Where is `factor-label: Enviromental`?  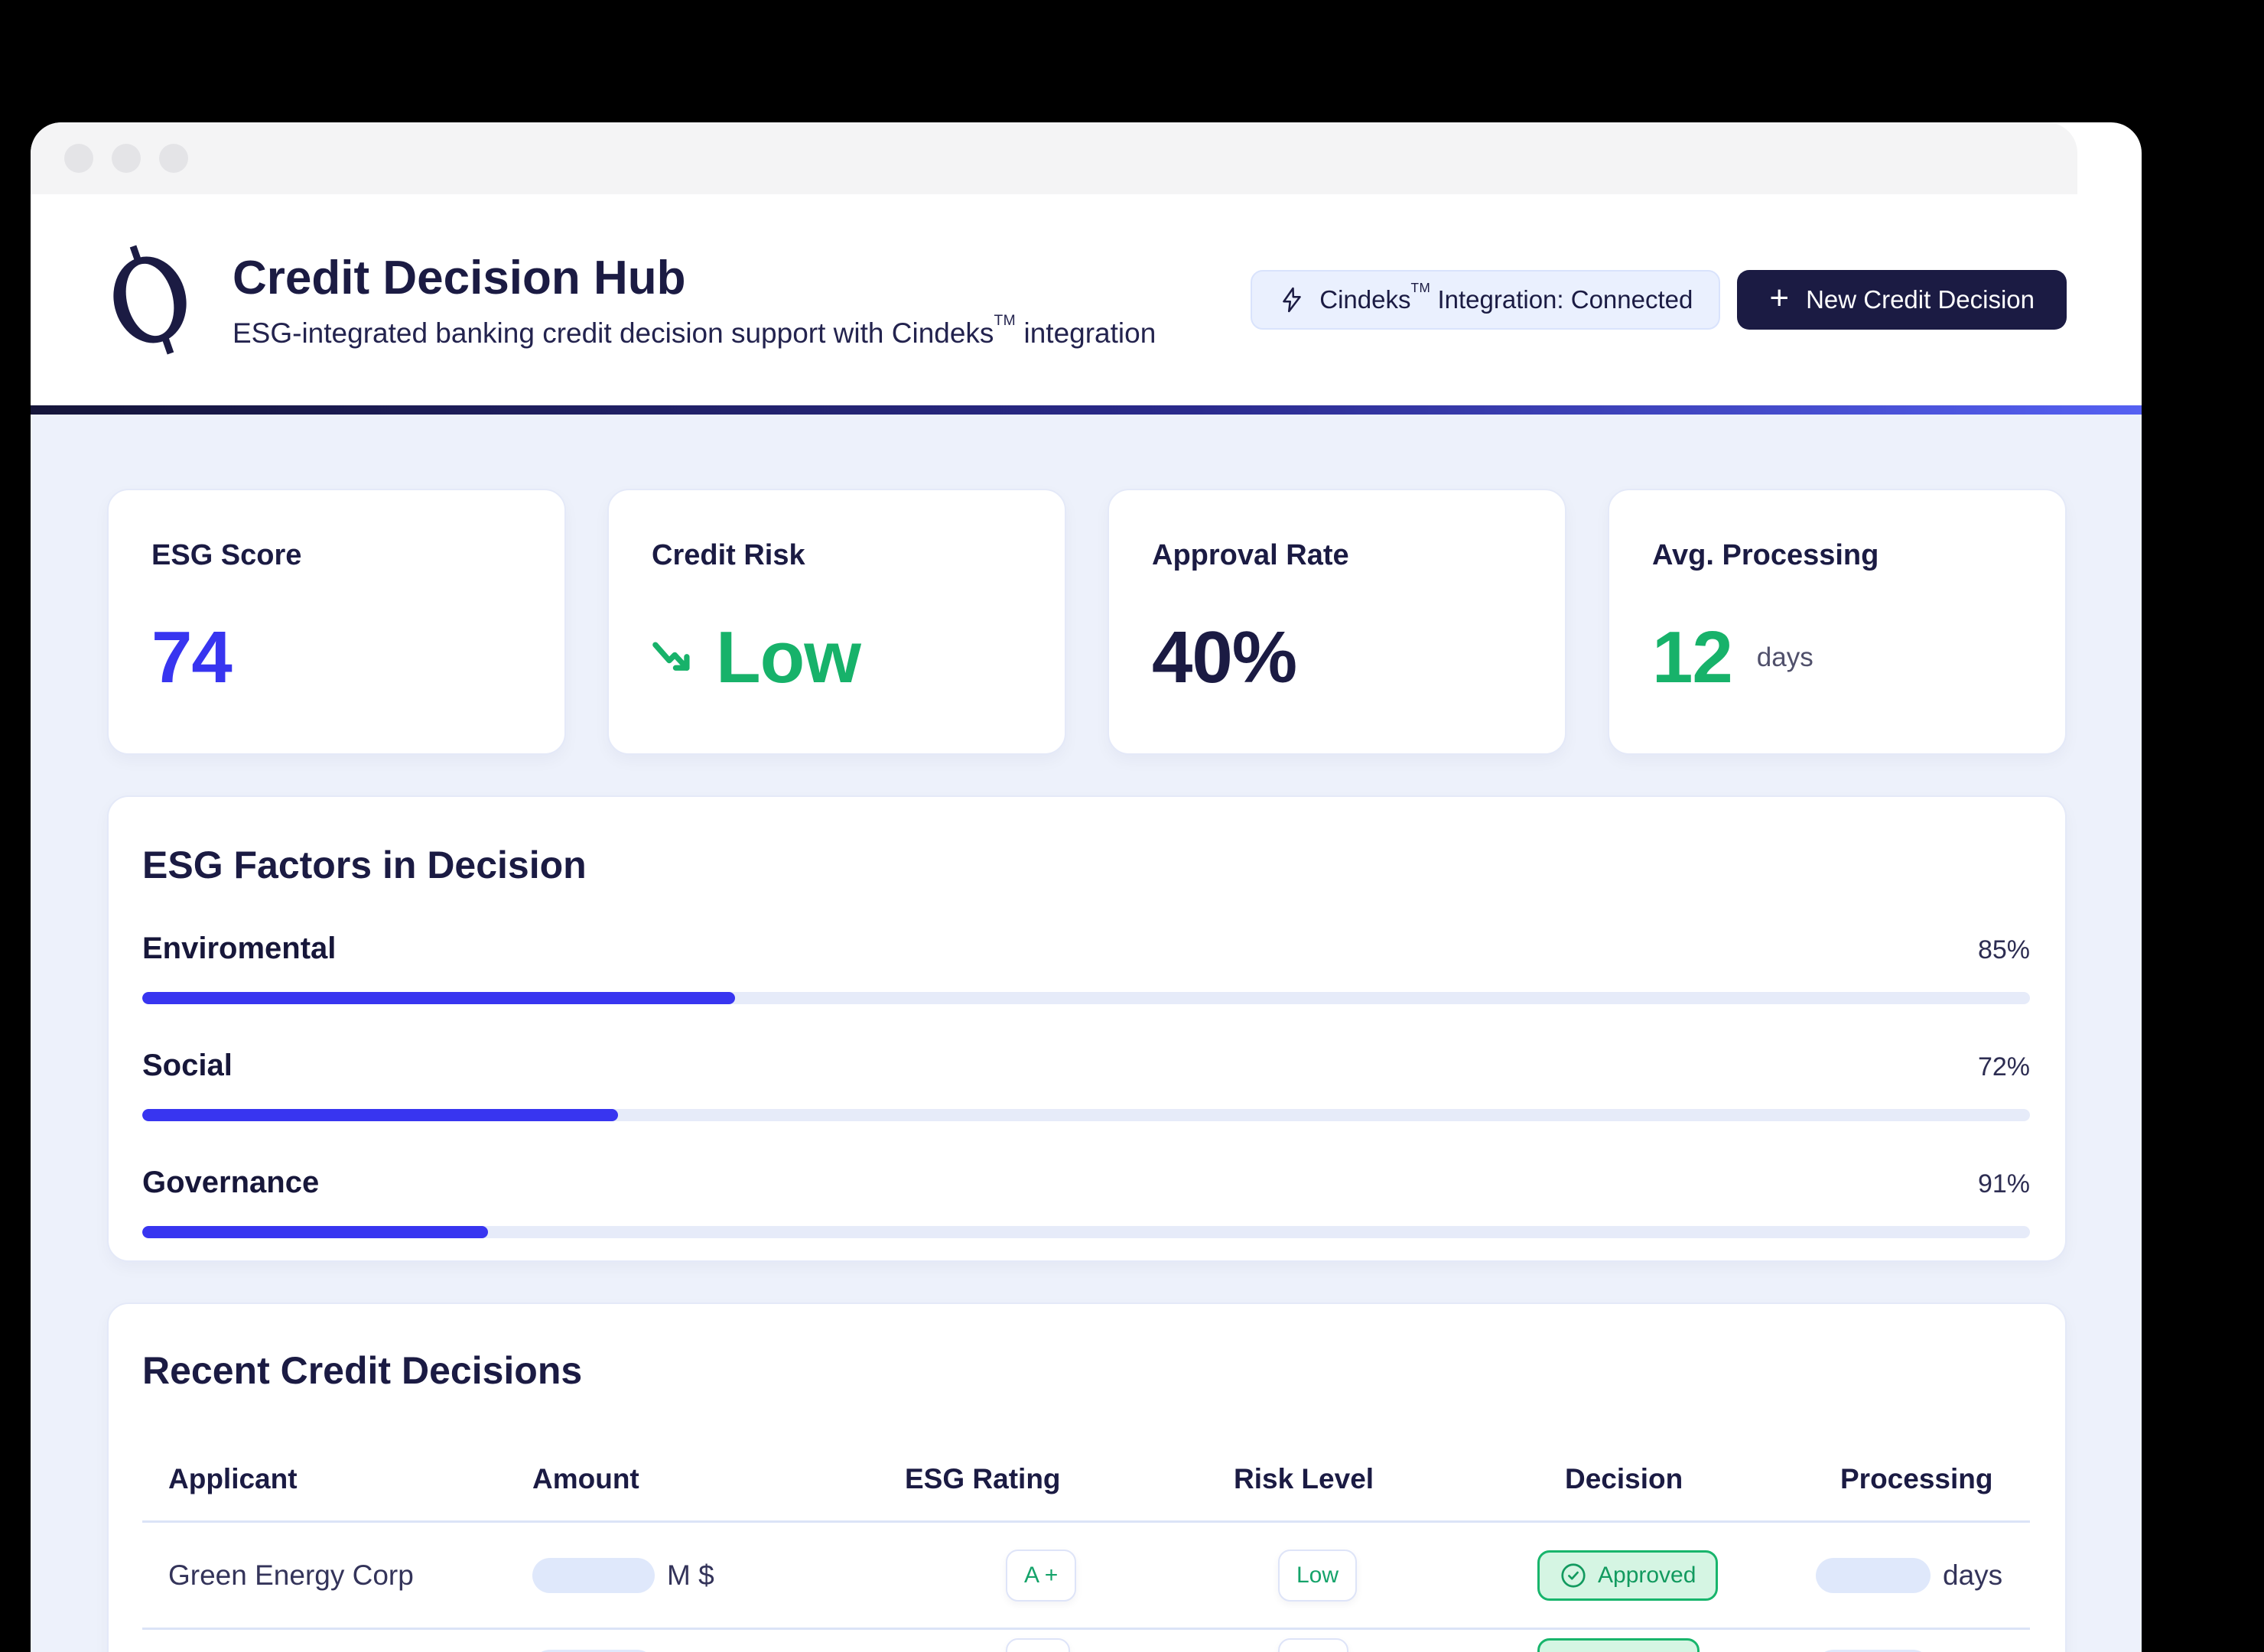 factor-label: Enviromental is located at coordinates (239, 949).